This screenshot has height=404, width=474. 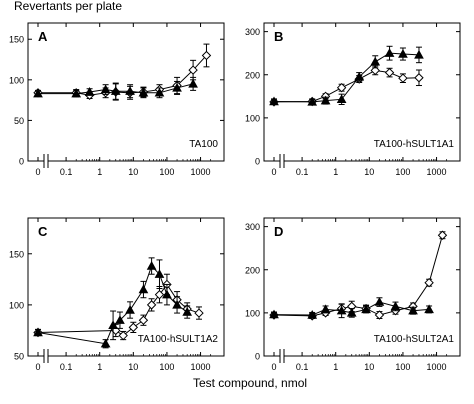 What do you see at coordinates (19, 121) in the screenshot?
I see `panel-a-y-tick-label: 50` at bounding box center [19, 121].